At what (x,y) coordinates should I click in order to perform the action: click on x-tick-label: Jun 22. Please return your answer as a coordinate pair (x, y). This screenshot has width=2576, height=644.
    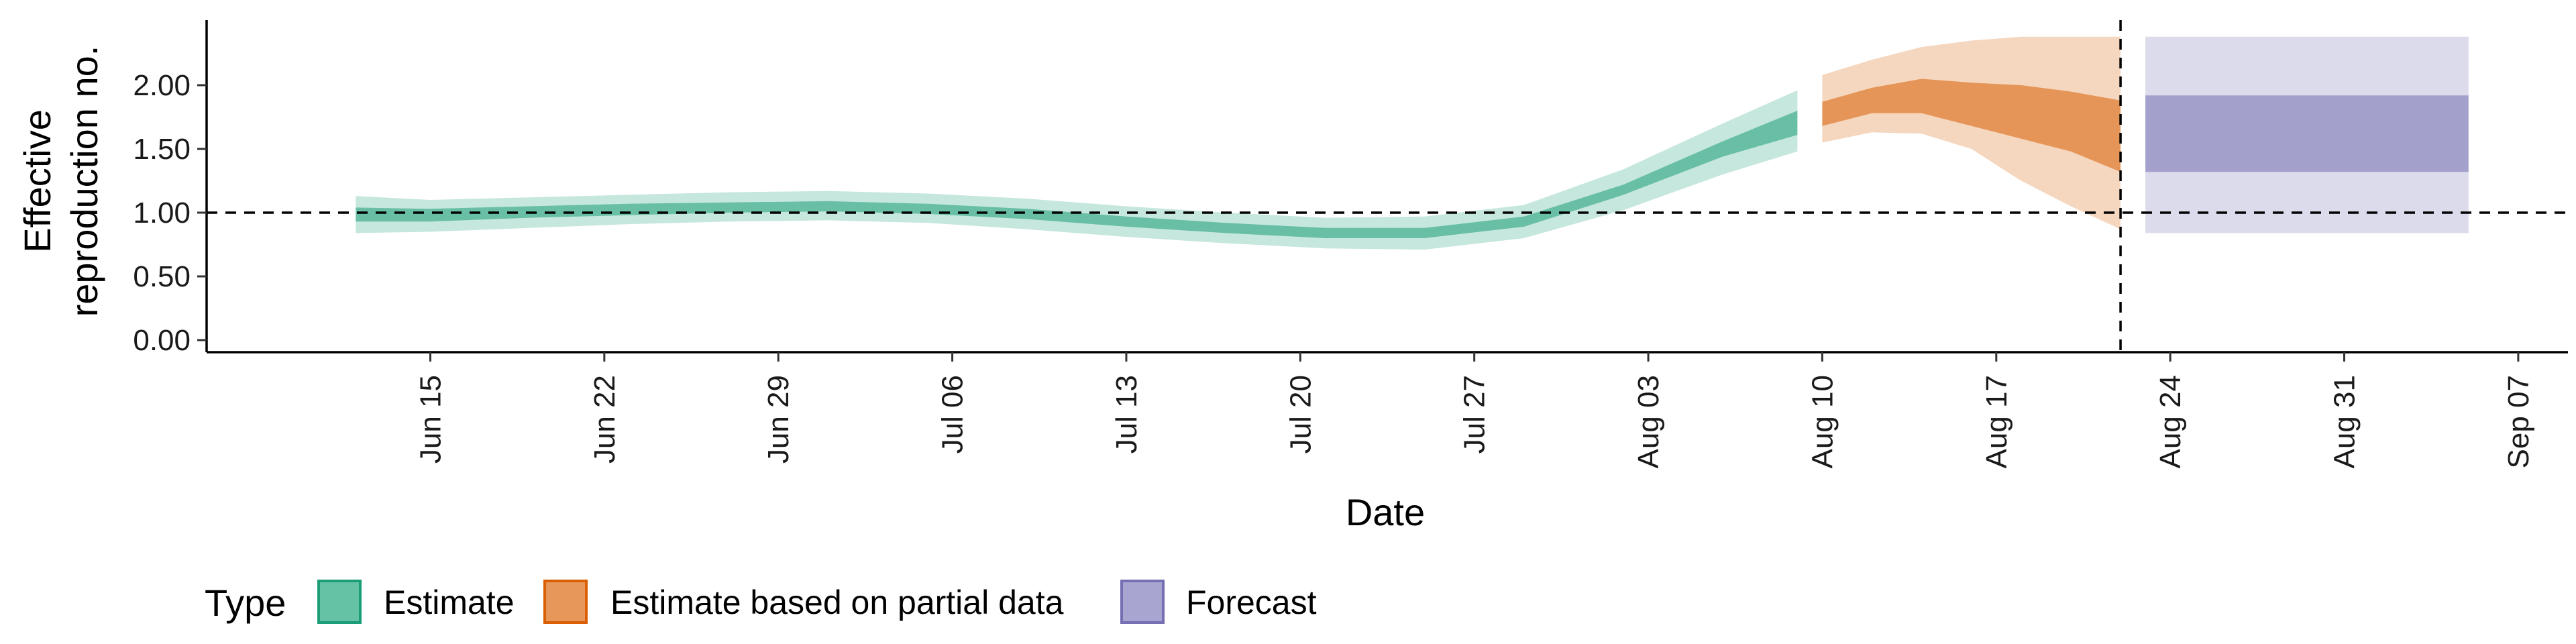
    Looking at the image, I should click on (604, 419).